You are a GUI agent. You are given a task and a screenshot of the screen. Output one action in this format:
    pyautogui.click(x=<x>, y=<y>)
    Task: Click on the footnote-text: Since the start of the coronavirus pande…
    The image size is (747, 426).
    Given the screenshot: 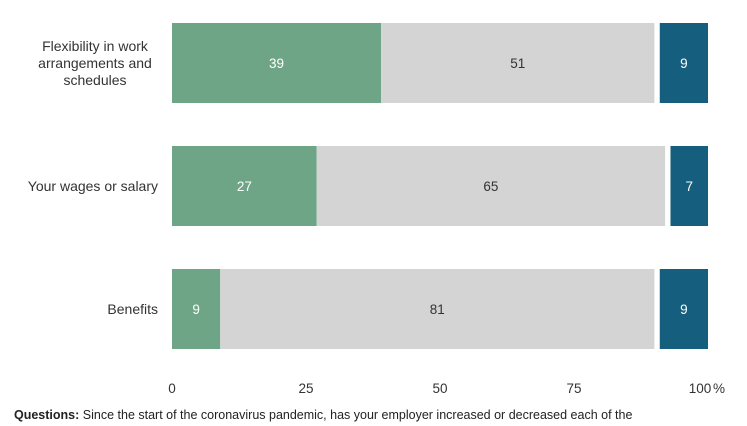 What is the action you would take?
    pyautogui.click(x=357, y=415)
    